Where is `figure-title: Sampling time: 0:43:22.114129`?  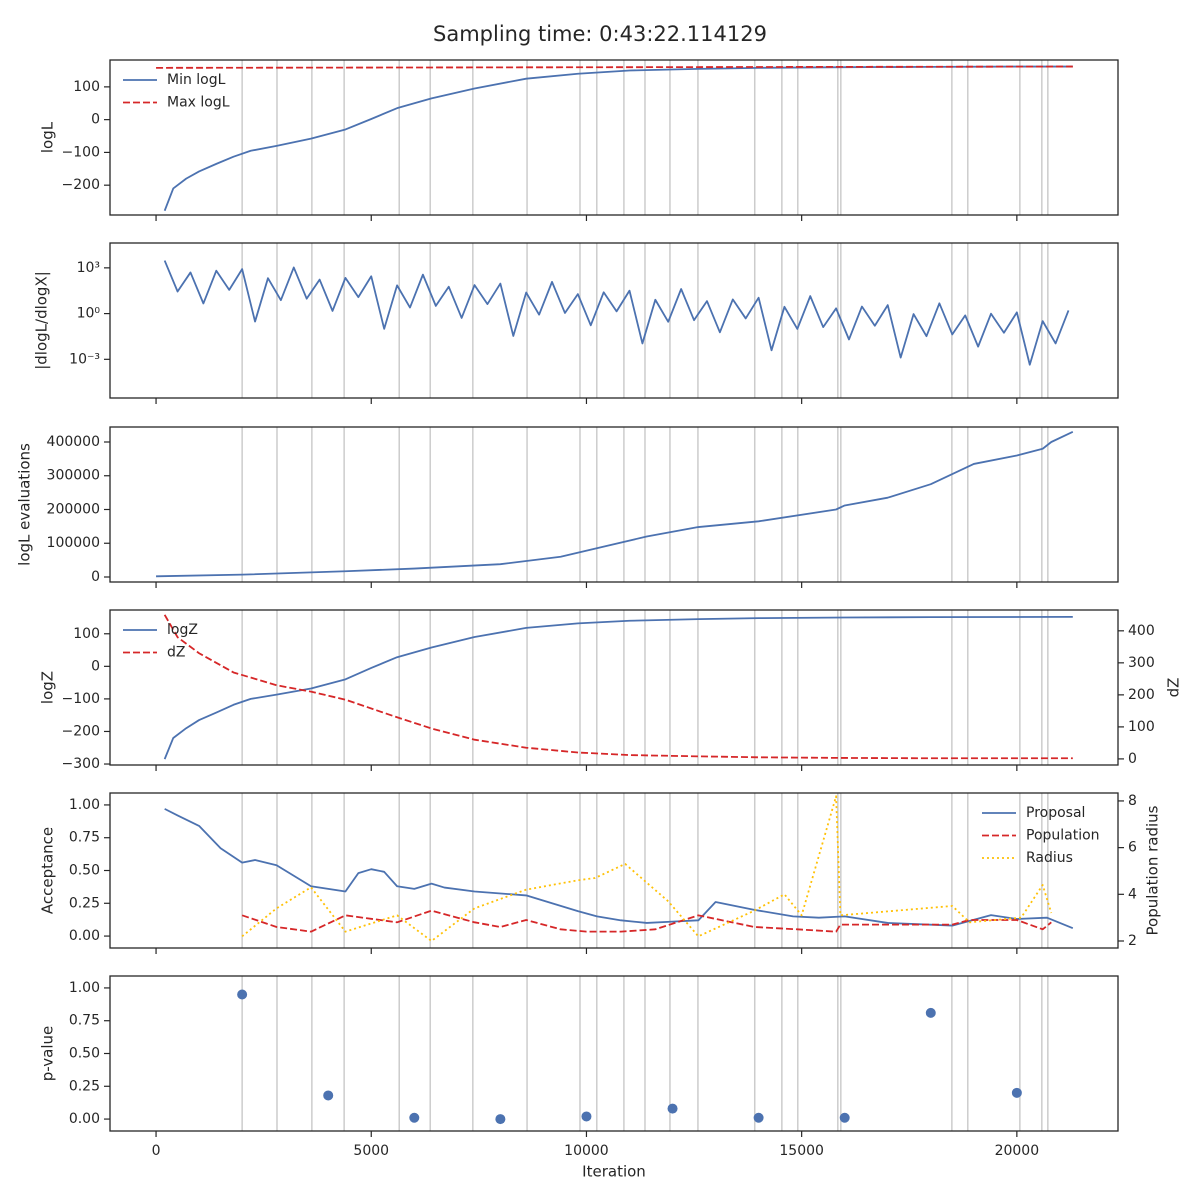 figure-title: Sampling time: 0:43:22.114129 is located at coordinates (600, 34).